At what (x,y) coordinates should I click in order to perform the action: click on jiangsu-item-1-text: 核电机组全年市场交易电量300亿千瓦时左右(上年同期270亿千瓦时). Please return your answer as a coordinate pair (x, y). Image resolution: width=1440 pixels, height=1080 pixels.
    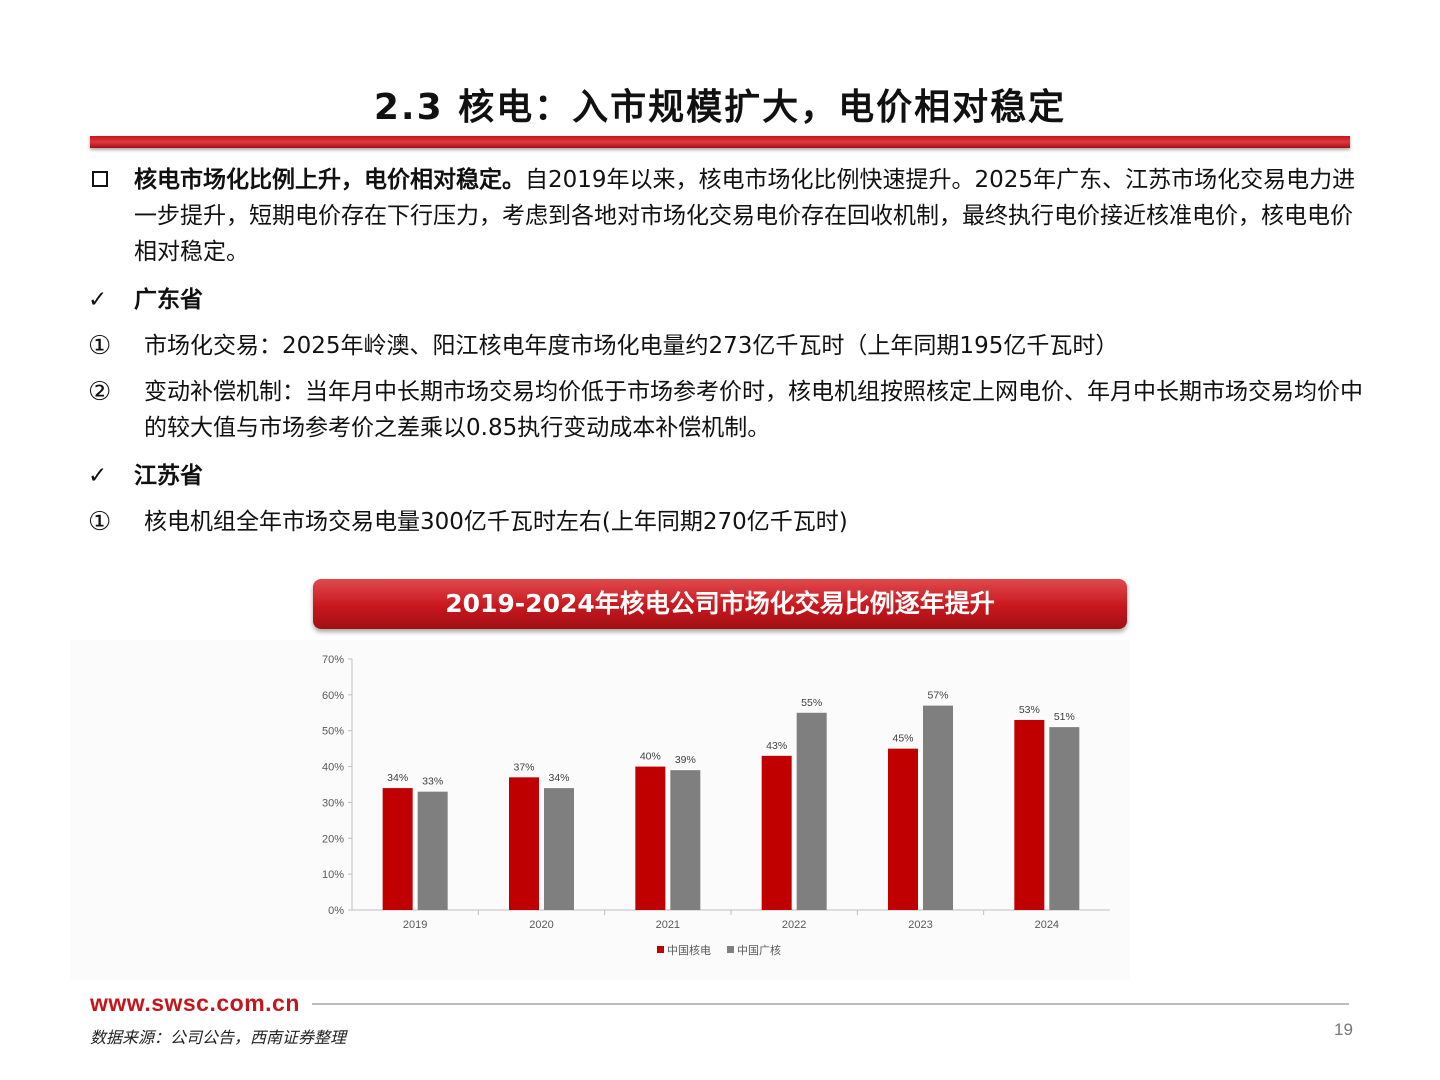
    Looking at the image, I should click on (496, 522).